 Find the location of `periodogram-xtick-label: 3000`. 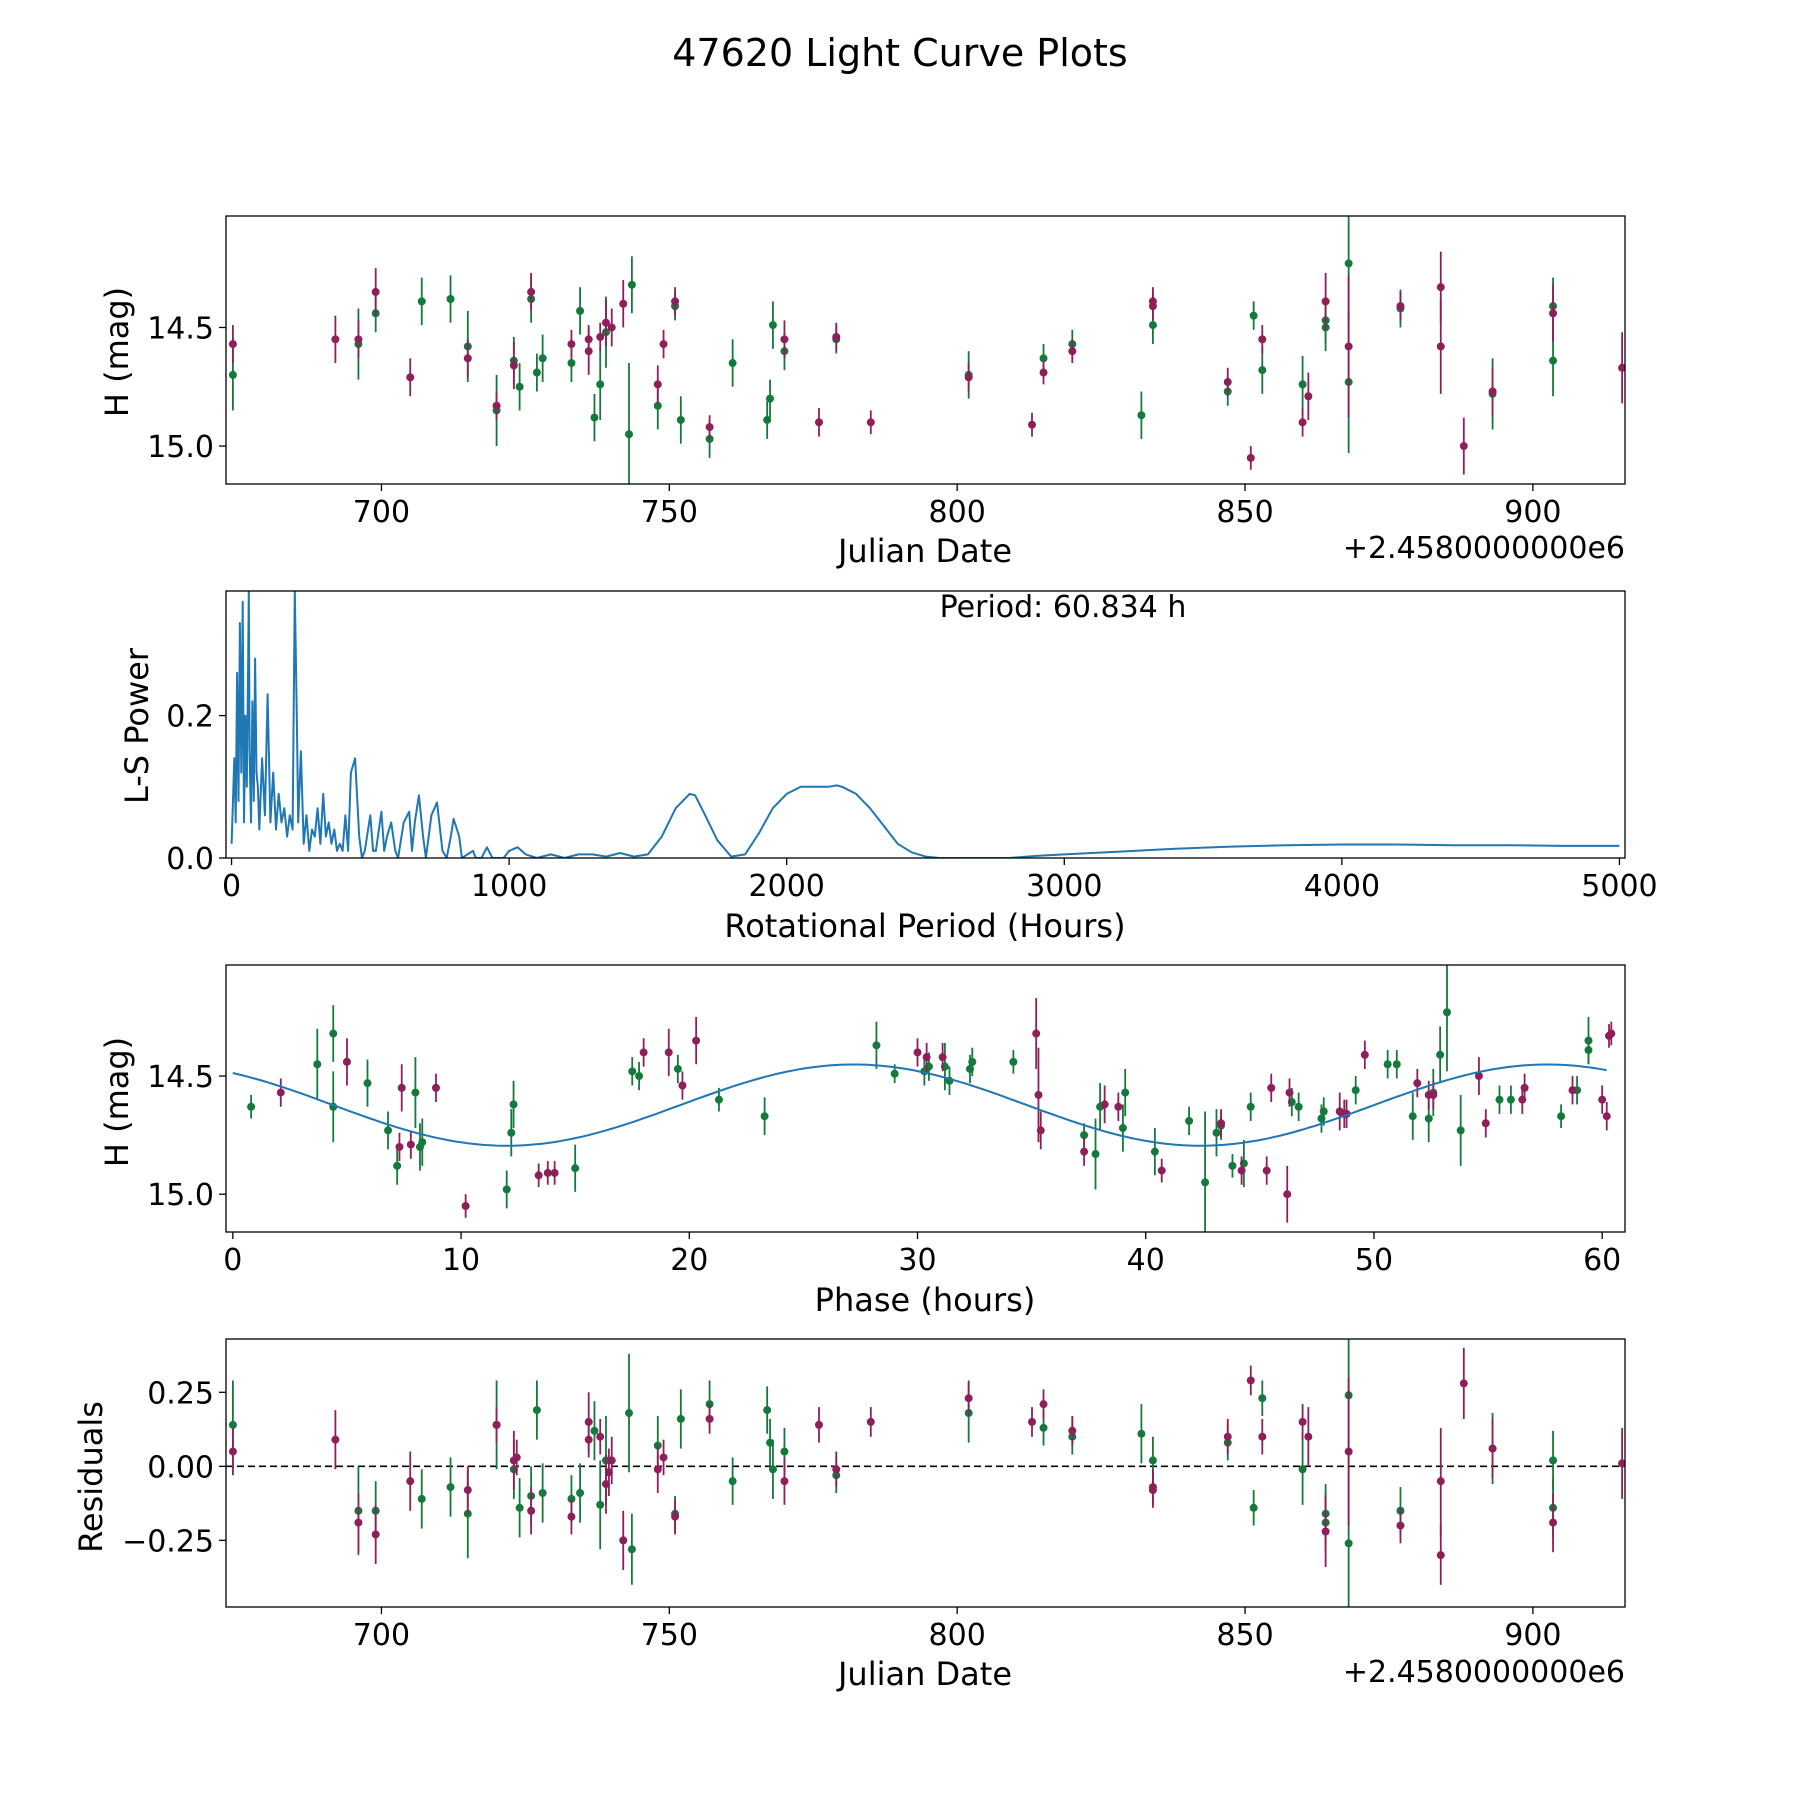

periodogram-xtick-label: 3000 is located at coordinates (1064, 886).